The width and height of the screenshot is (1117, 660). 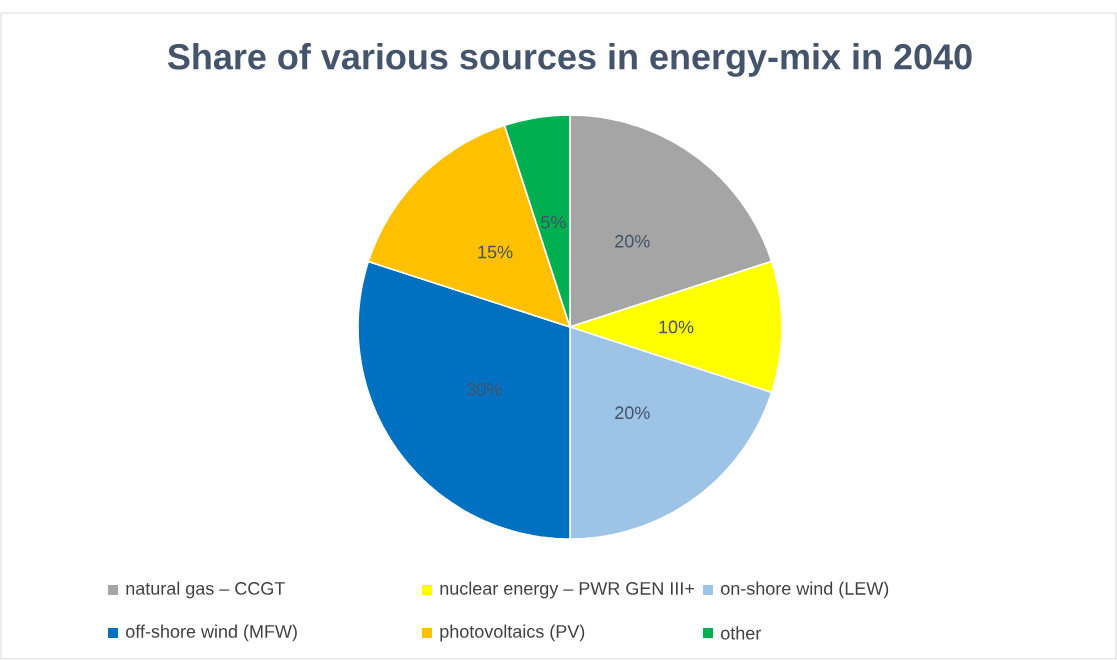 What do you see at coordinates (211, 633) in the screenshot?
I see `legend-label: off-shore wind (MFW)` at bounding box center [211, 633].